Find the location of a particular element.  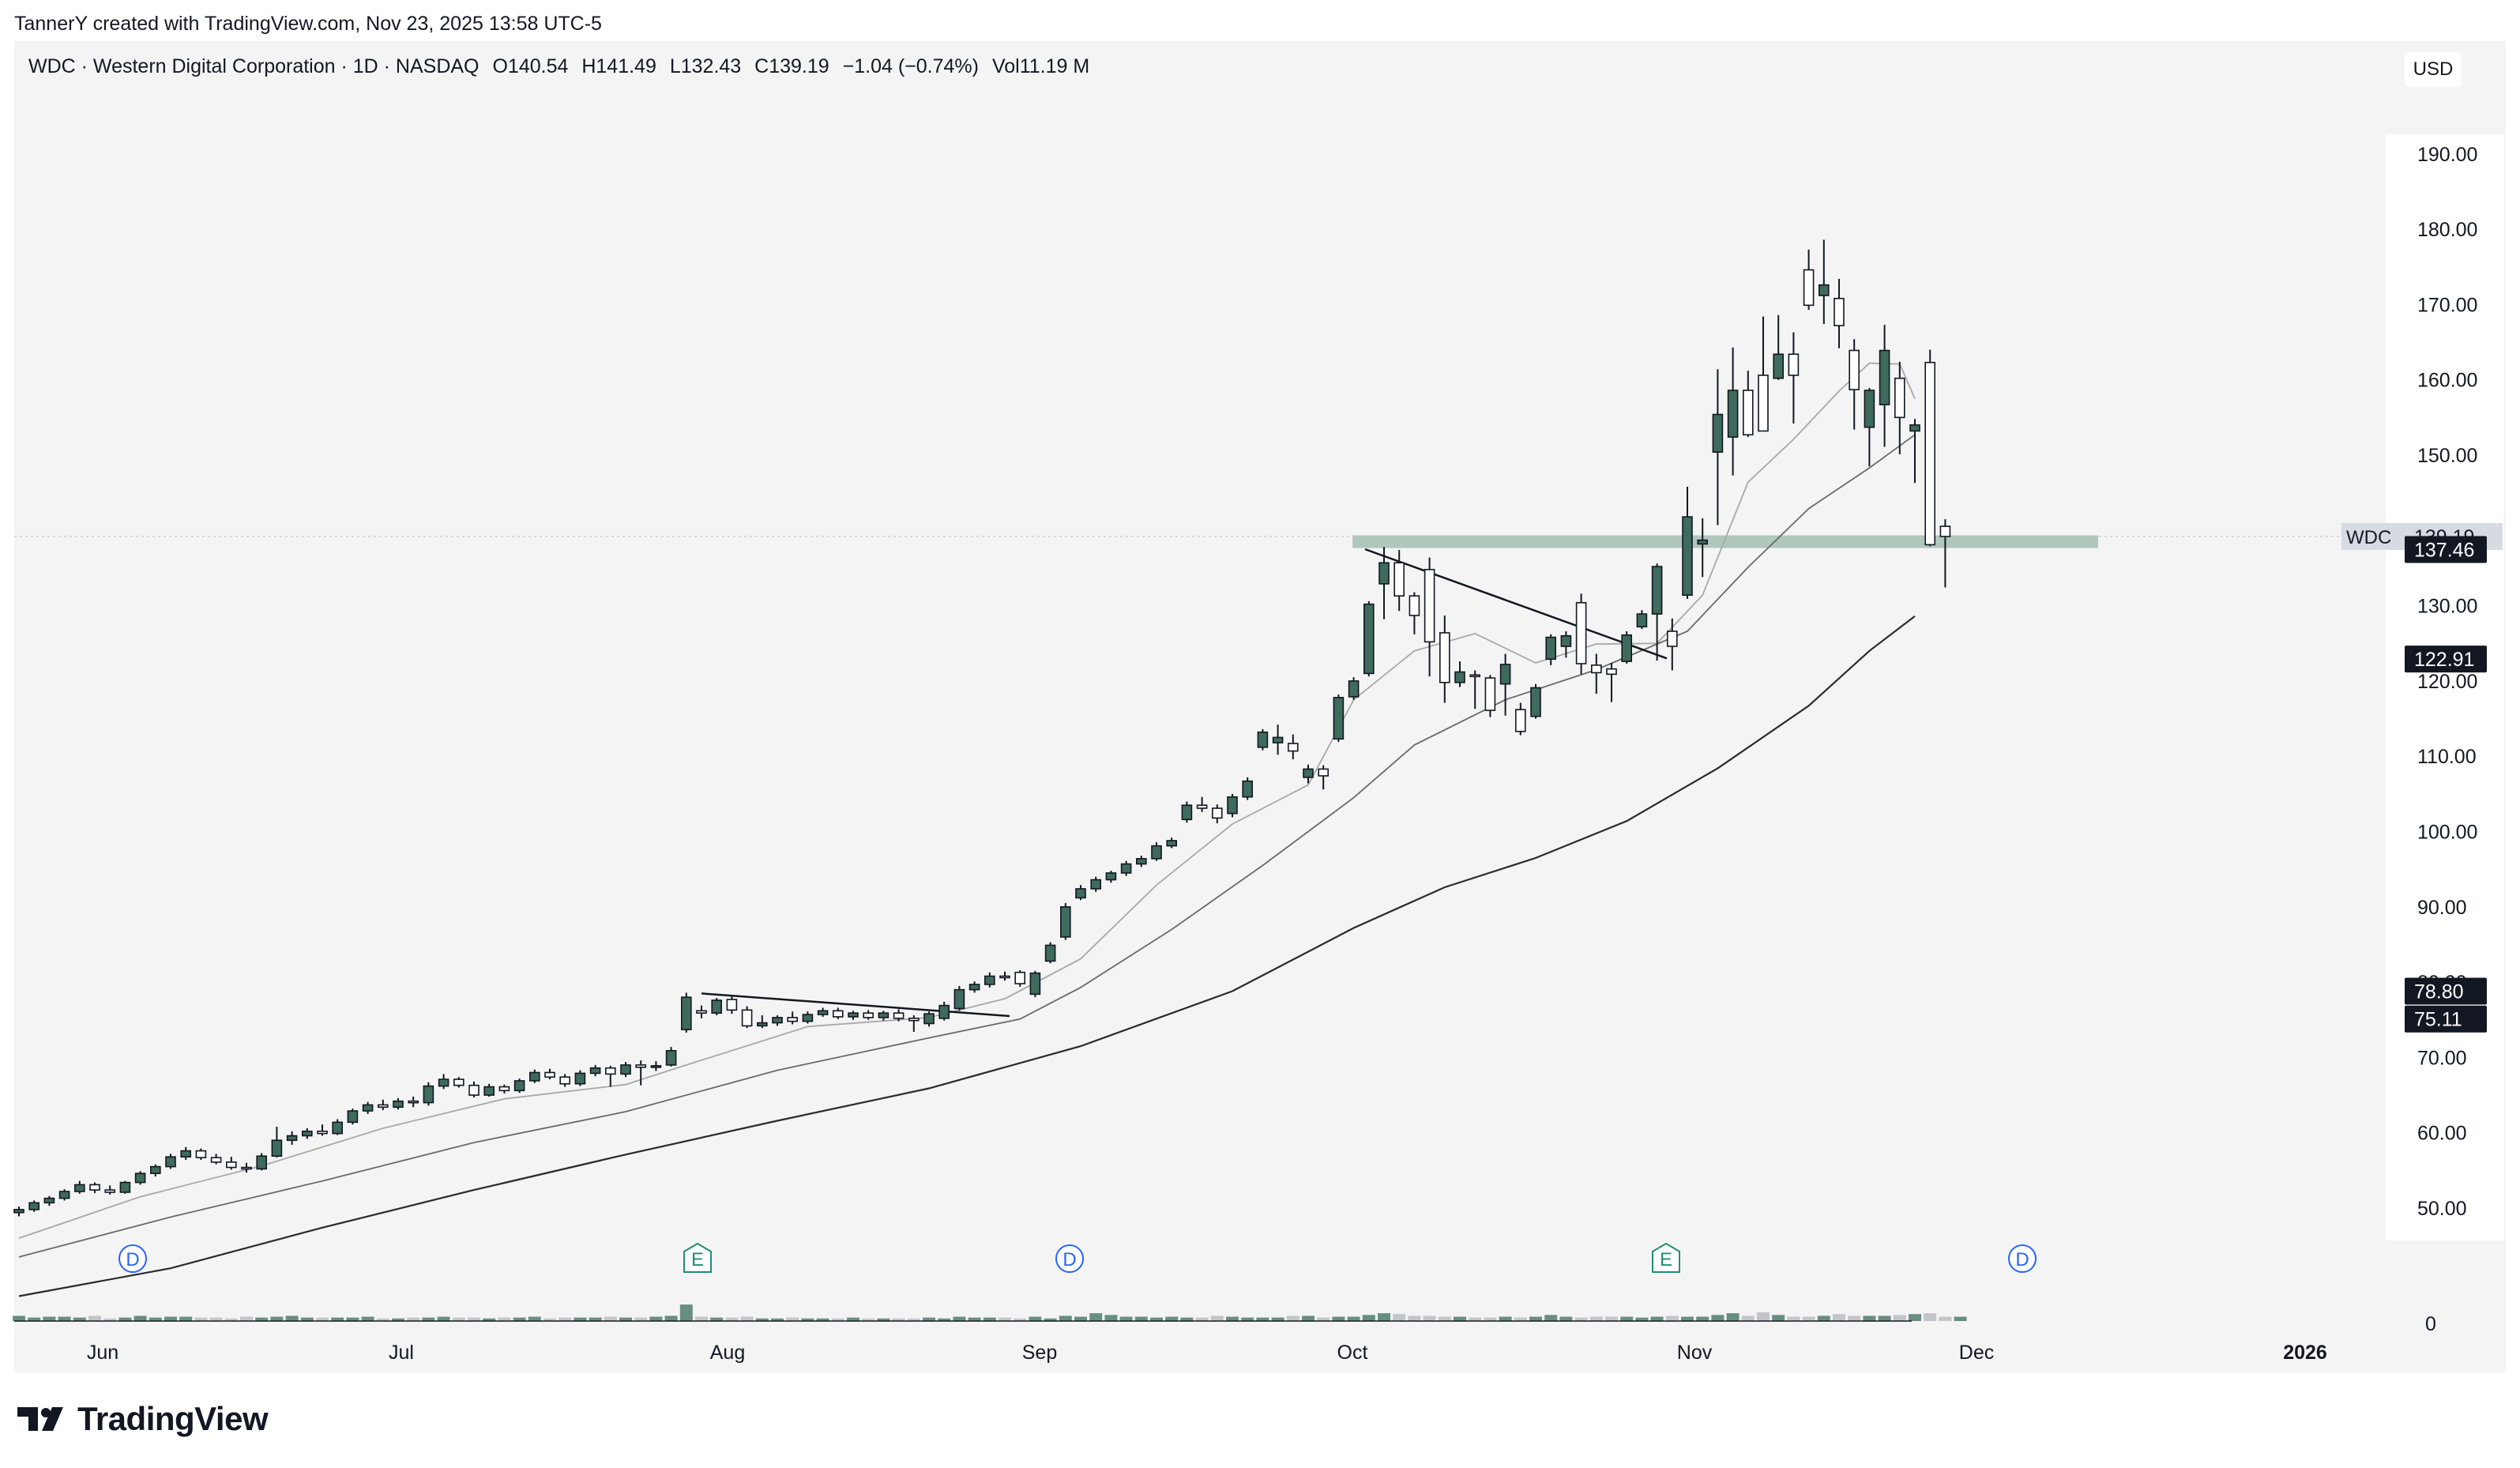

event-marker-label: E is located at coordinates (697, 1259).